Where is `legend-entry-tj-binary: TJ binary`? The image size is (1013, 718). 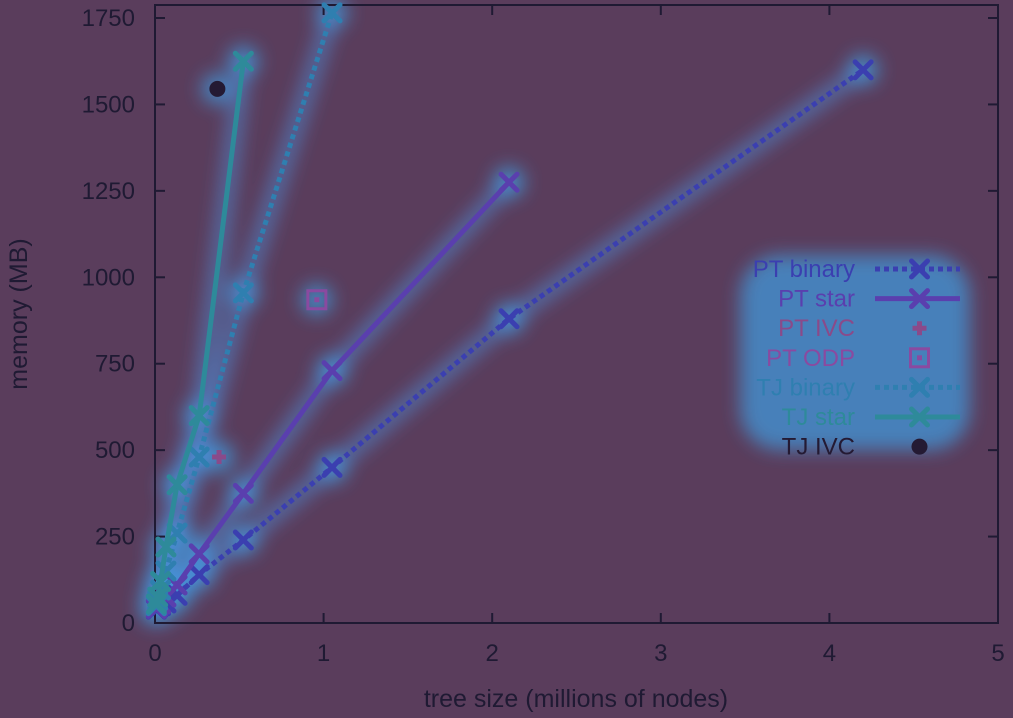
legend-entry-tj-binary: TJ binary is located at coordinates (858, 387).